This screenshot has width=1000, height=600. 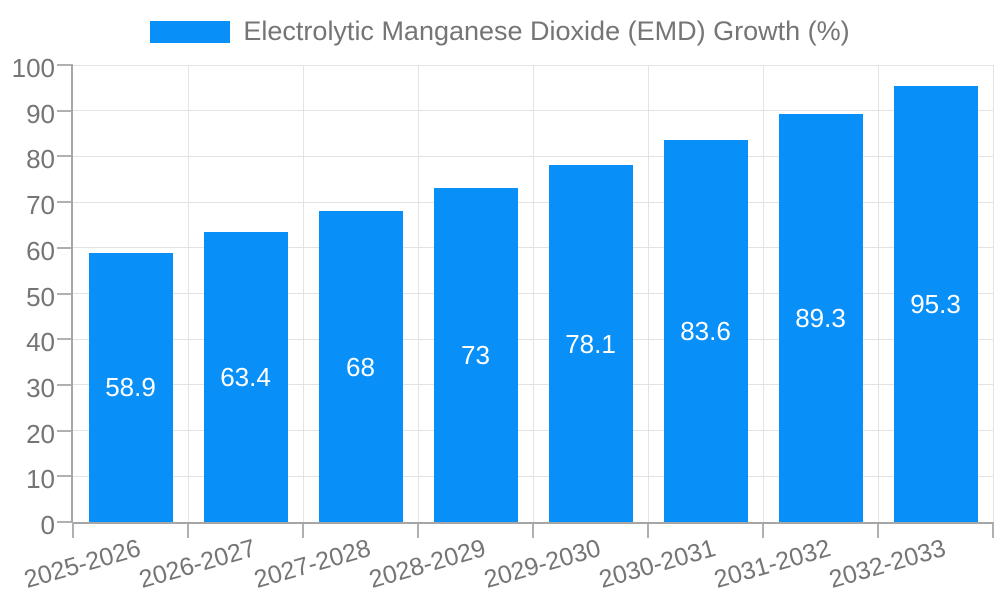 I want to click on y-tick-label: 70, so click(x=40, y=205).